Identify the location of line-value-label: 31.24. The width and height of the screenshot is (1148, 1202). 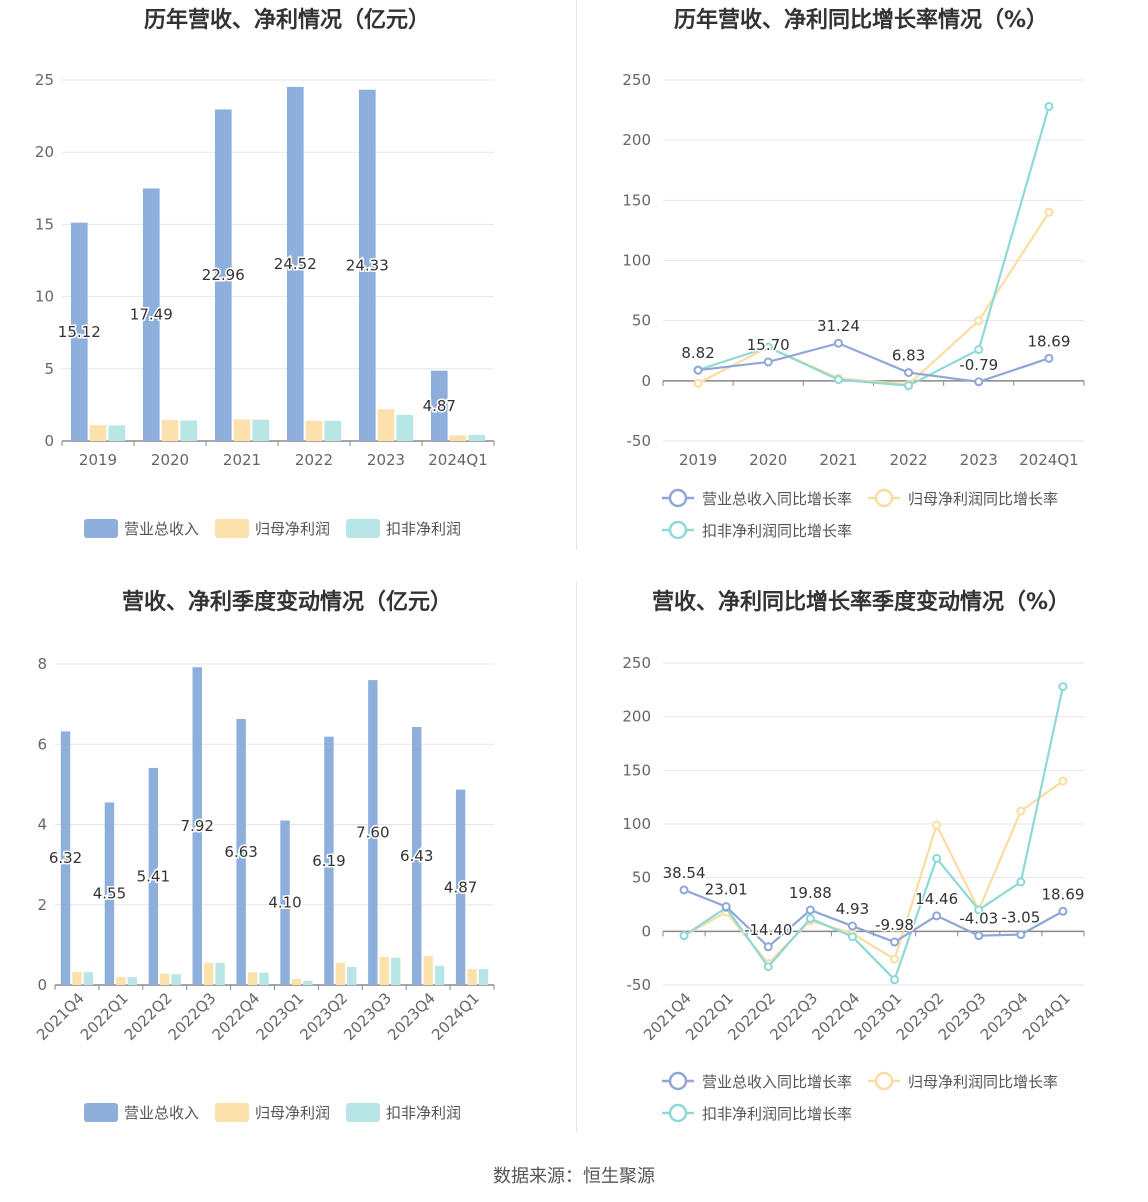
(838, 326).